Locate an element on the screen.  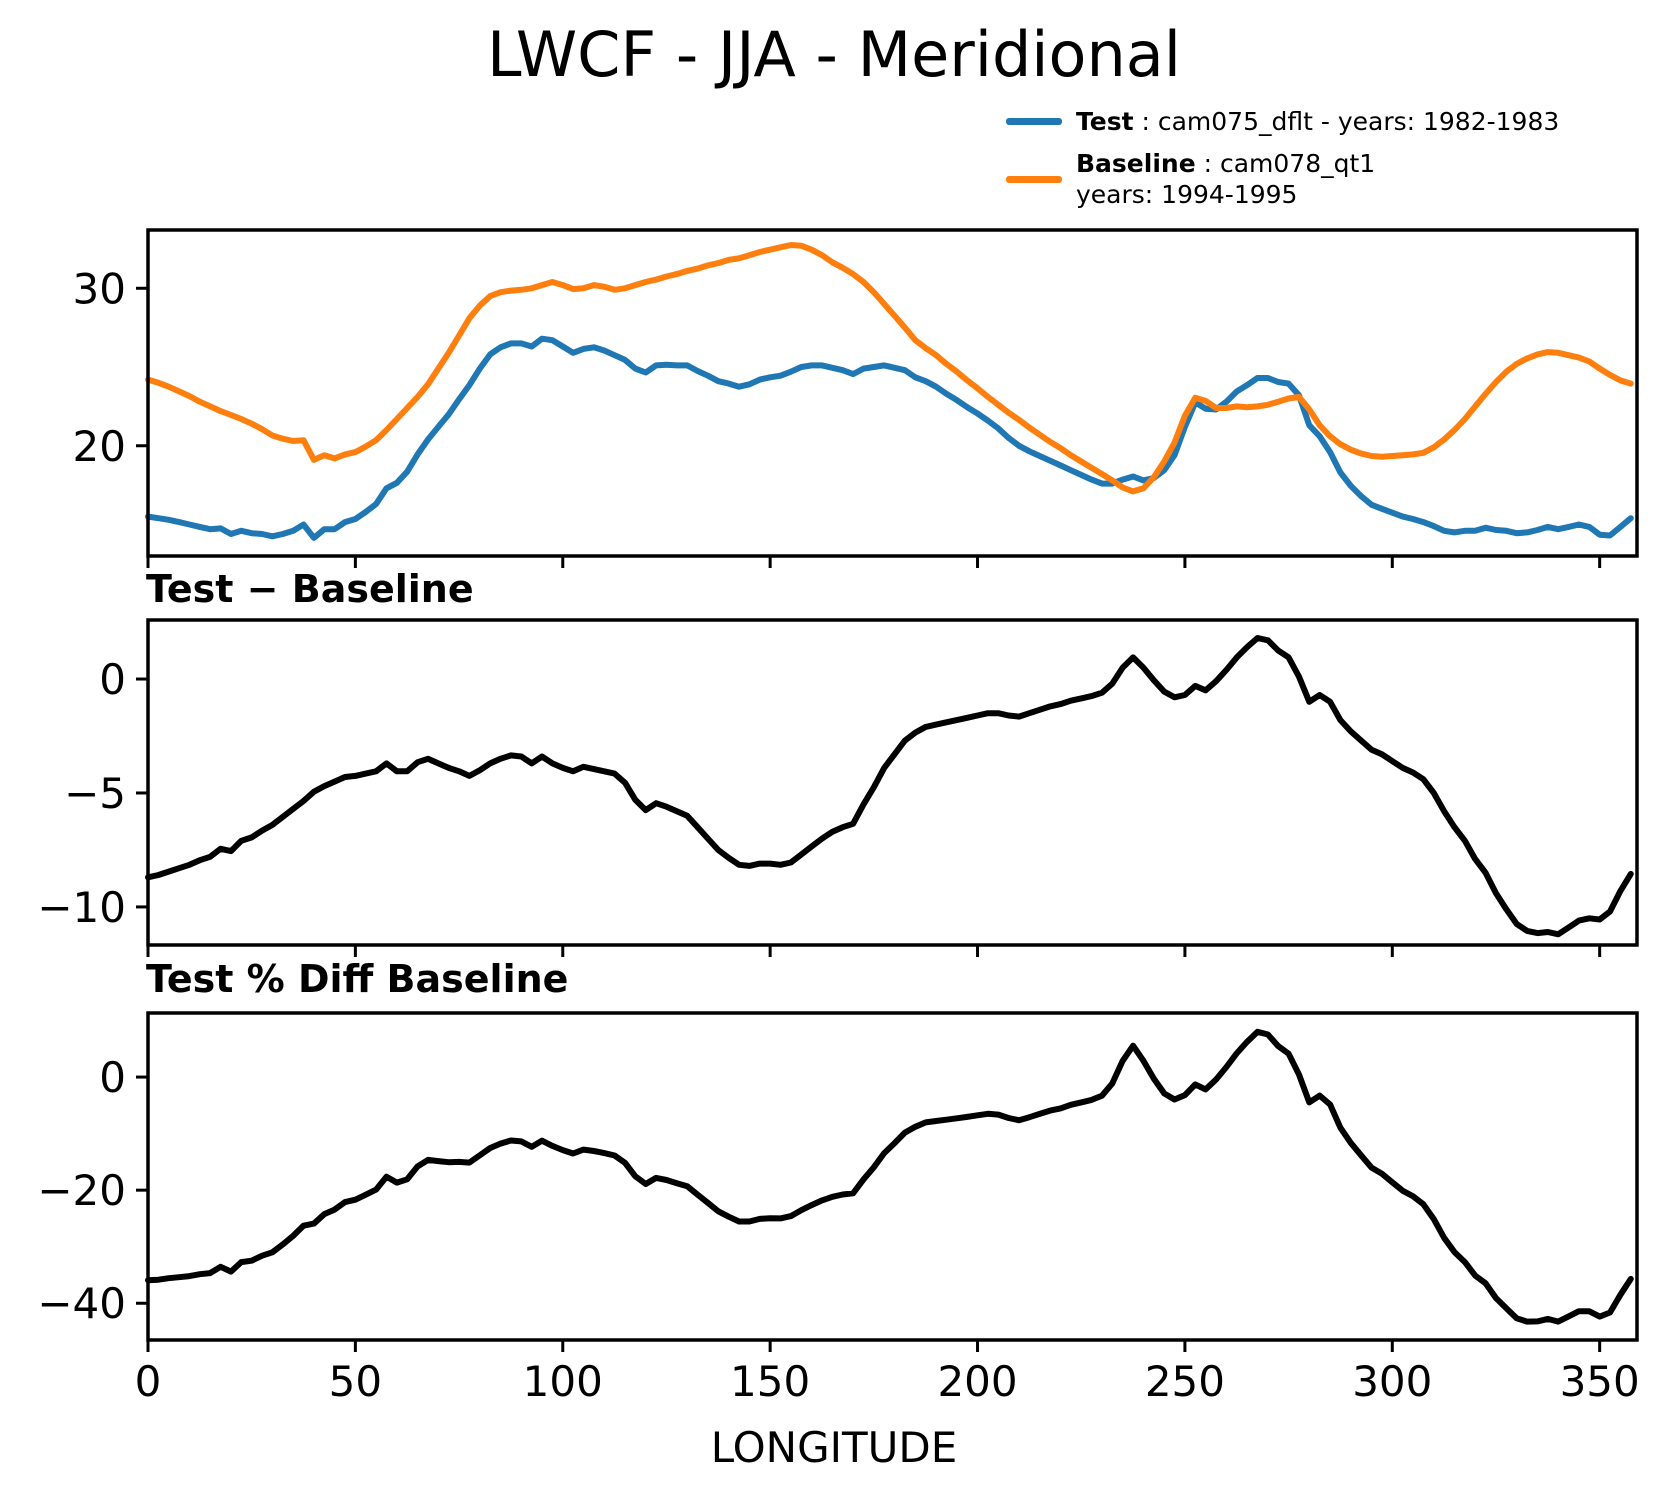
legend-baseline-years: years: 1994-1995 is located at coordinates (1187, 194).